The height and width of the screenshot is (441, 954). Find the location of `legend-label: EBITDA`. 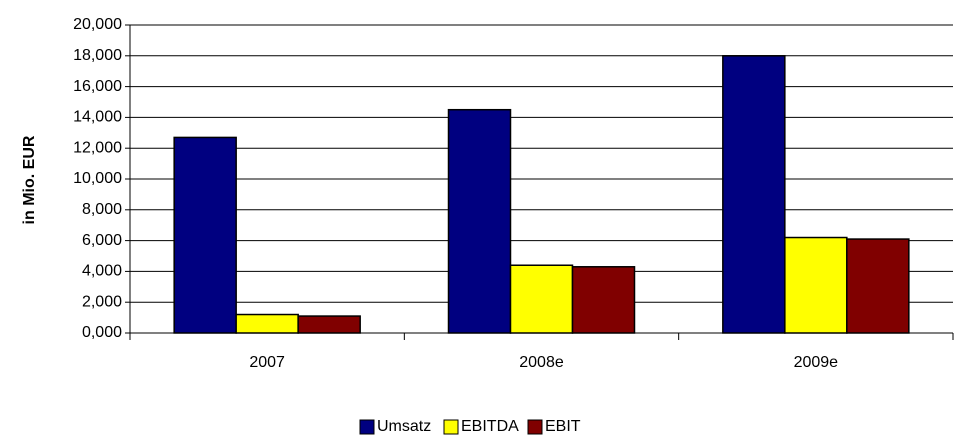

legend-label: EBITDA is located at coordinates (490, 426).